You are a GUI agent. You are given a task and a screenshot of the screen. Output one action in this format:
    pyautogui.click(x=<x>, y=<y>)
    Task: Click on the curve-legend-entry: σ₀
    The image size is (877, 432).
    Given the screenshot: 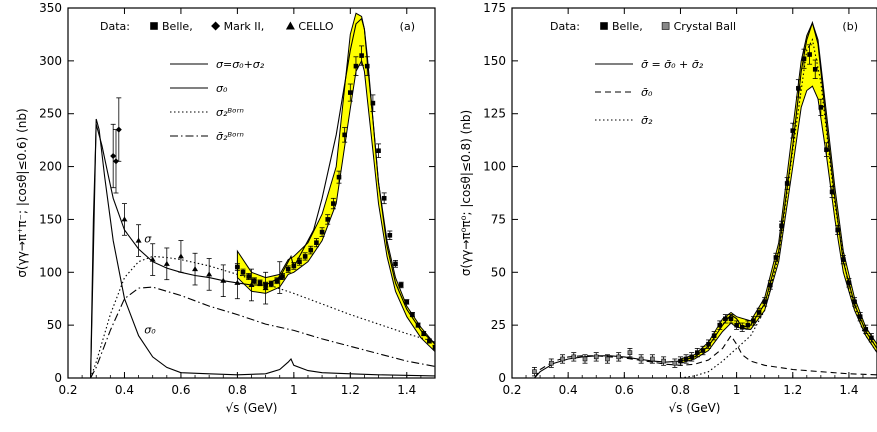 What is the action you would take?
    pyautogui.click(x=222, y=88)
    